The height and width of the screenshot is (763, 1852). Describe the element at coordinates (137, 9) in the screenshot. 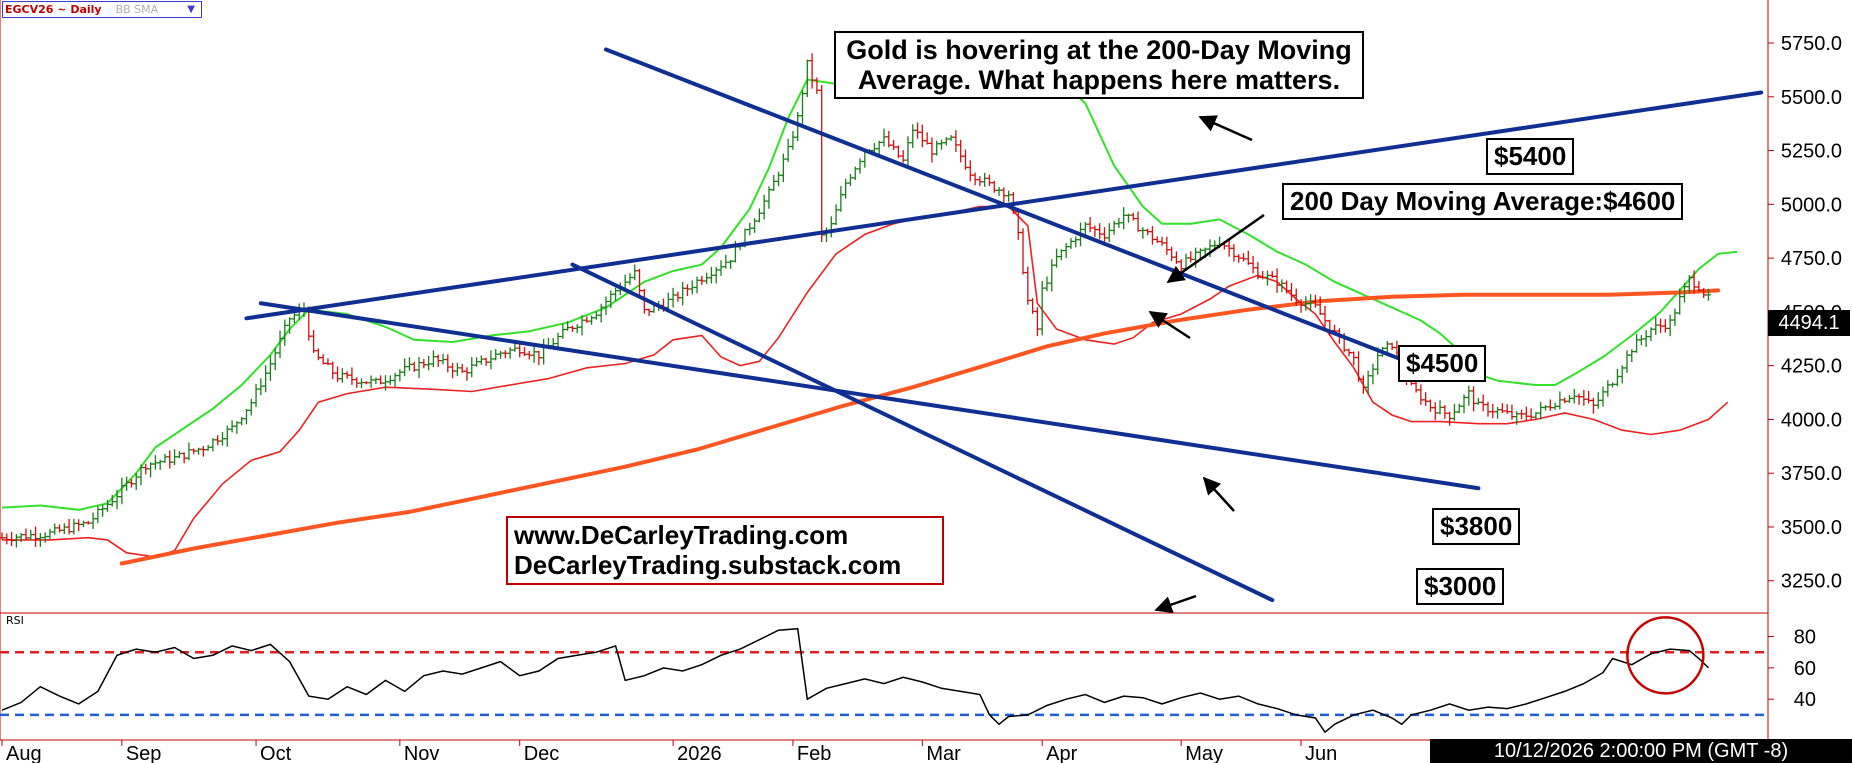

I see `indicator-label: BB SMA` at that location.